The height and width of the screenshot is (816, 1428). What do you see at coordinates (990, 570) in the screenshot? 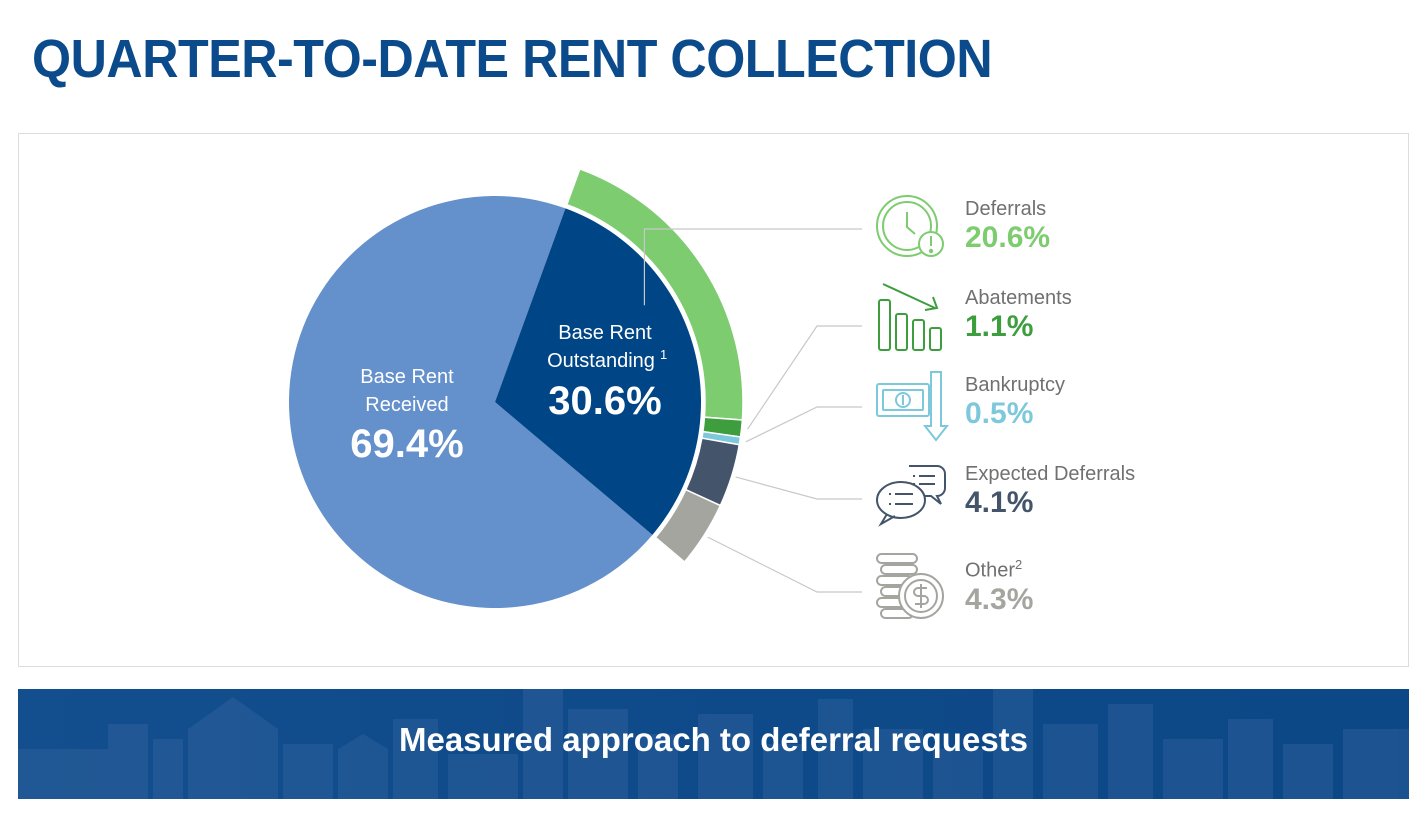
I see `legend-label-text: Other` at bounding box center [990, 570].